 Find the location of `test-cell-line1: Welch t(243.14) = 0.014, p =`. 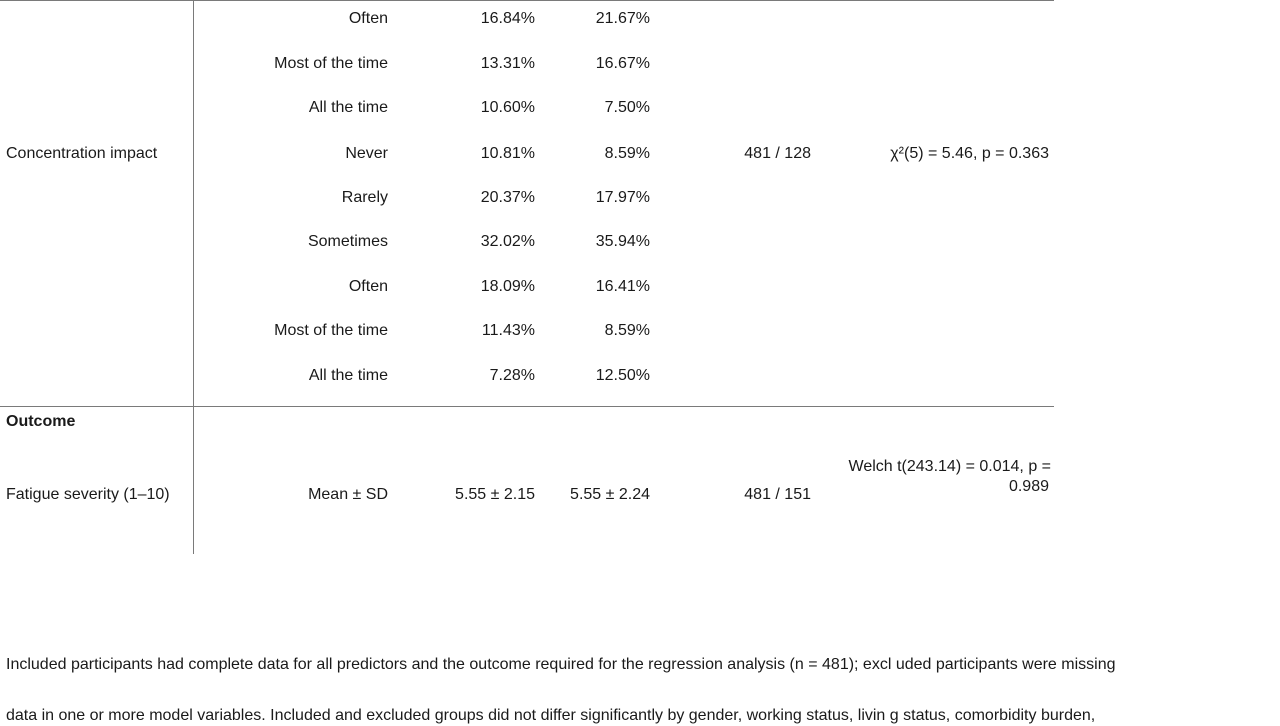

test-cell-line1: Welch t(243.14) = 0.014, p = is located at coordinates (950, 466).